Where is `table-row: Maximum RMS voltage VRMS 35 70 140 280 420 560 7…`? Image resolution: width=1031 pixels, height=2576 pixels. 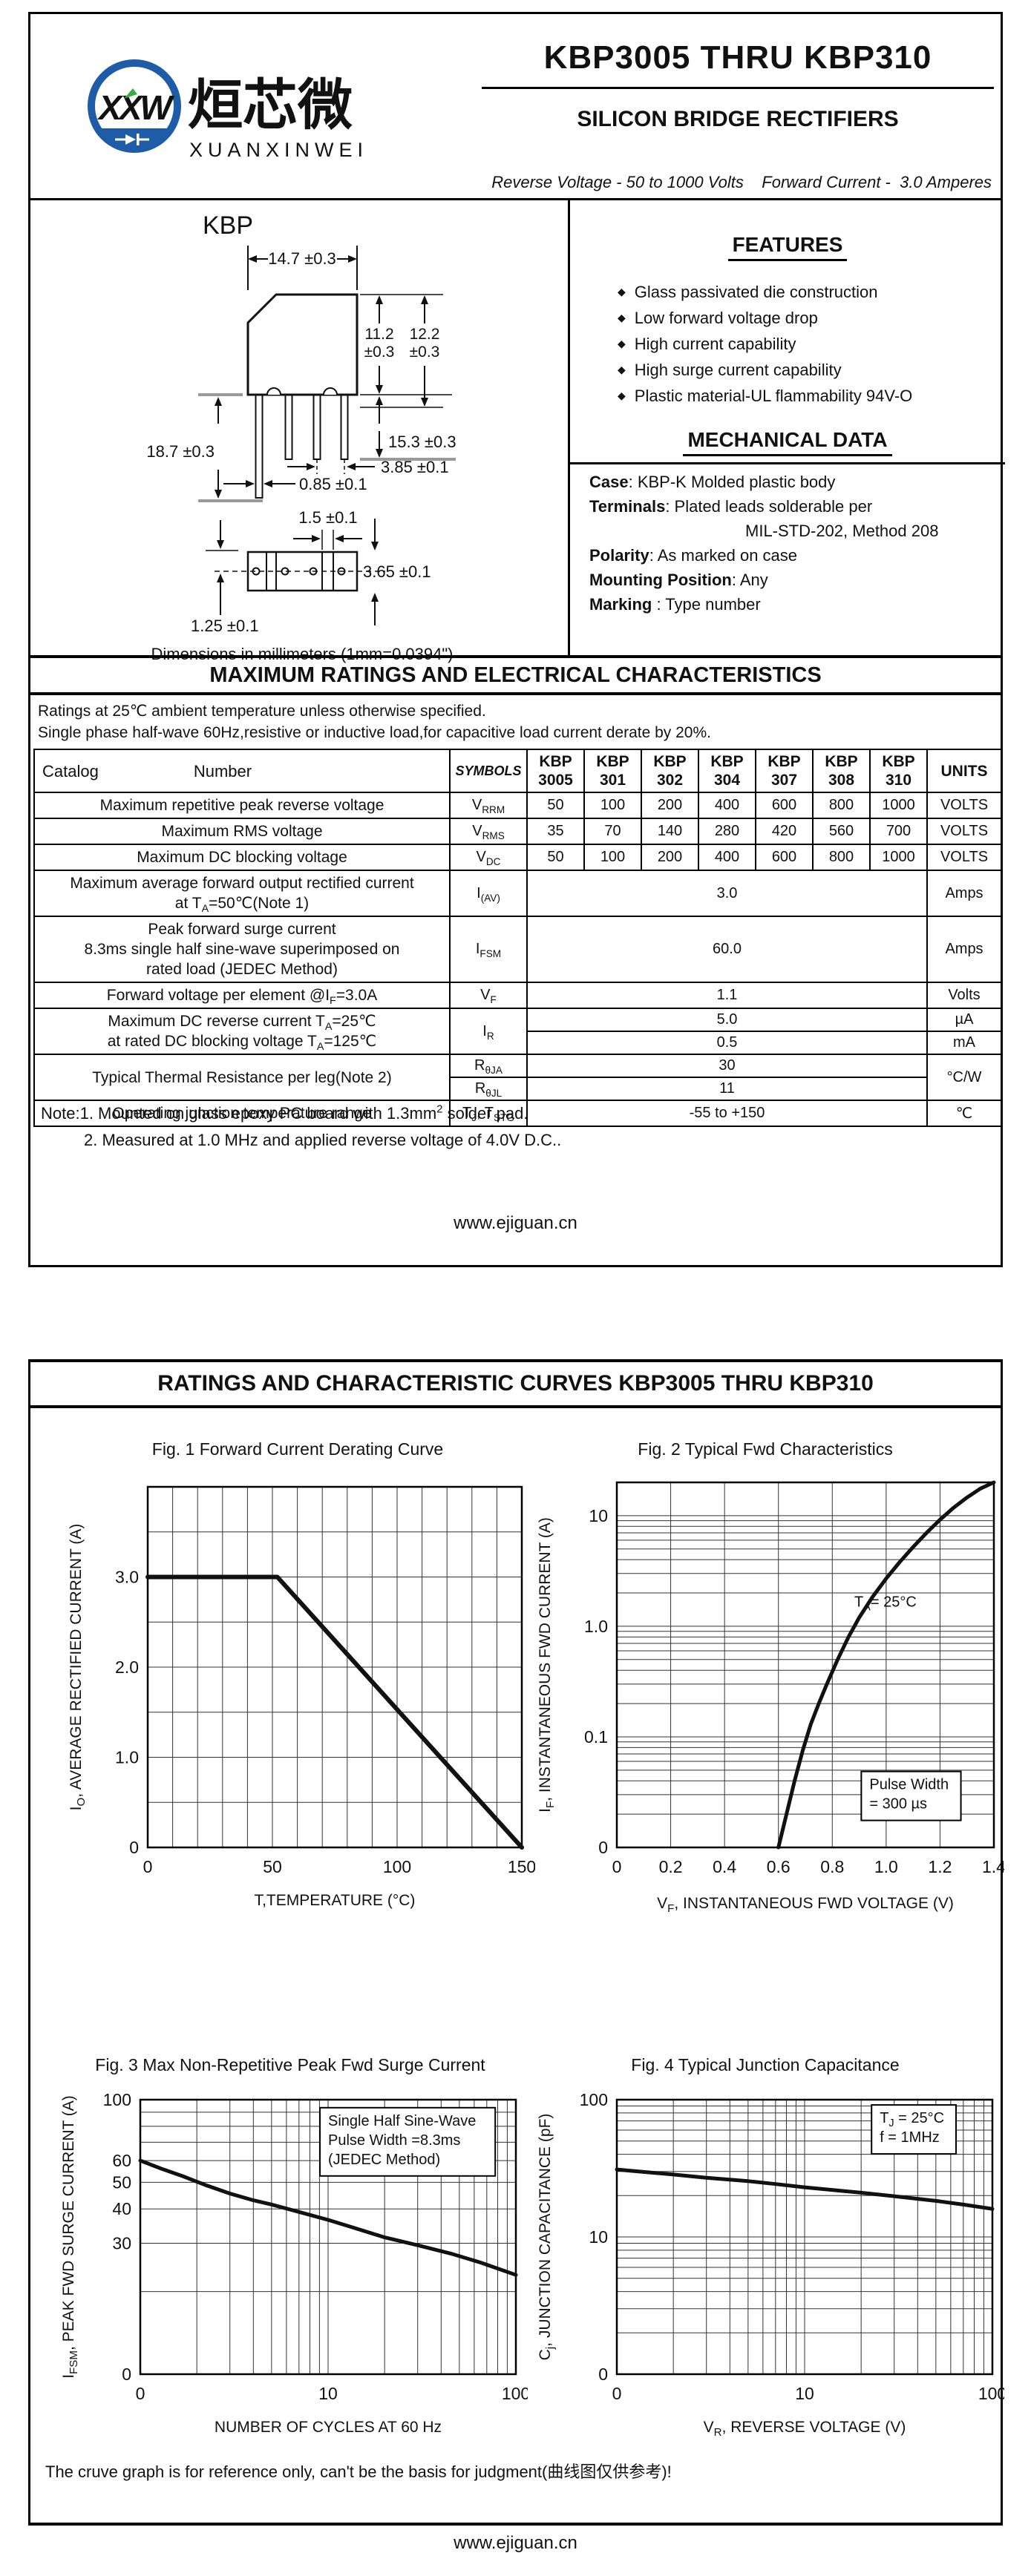 table-row: Maximum RMS voltage VRMS 35 70 140 280 420 560 7… is located at coordinates (517, 831).